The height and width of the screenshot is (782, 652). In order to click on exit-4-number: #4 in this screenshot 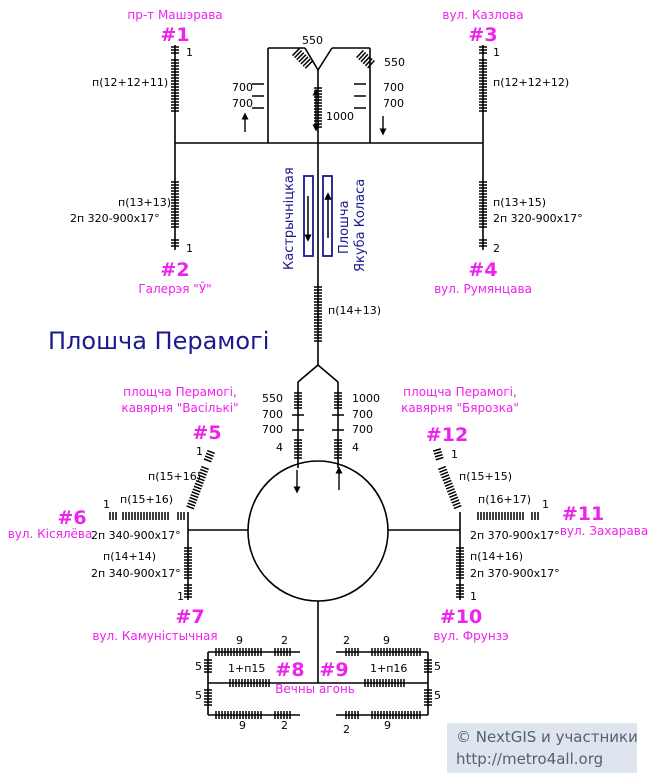, I will do `click(482, 270)`.